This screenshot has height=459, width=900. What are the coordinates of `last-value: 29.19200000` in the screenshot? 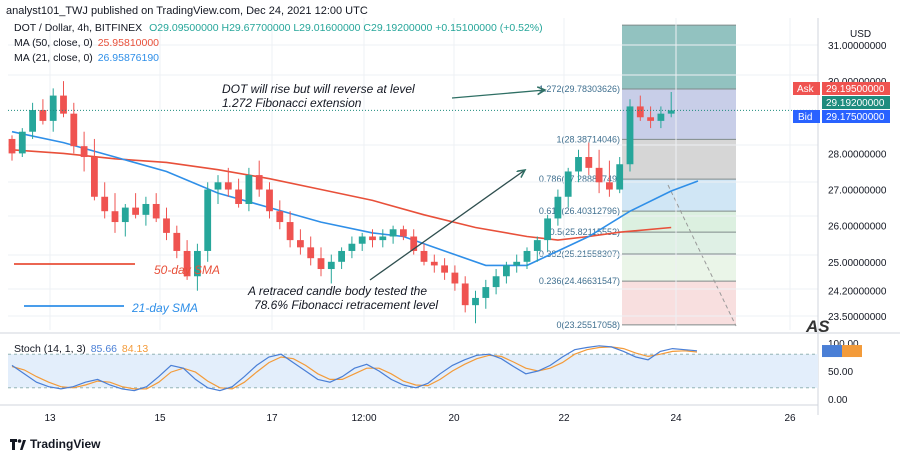 It's located at (855, 103).